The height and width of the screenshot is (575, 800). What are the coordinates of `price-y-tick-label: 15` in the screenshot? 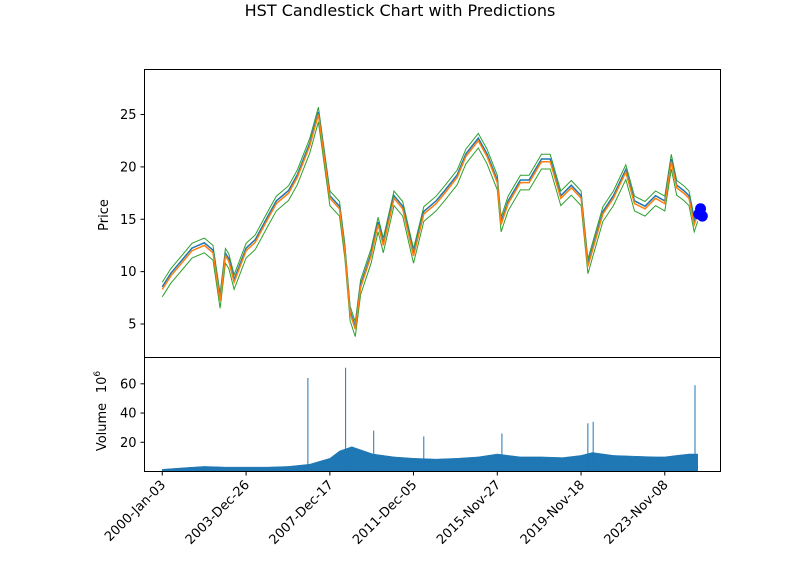 It's located at (128, 220).